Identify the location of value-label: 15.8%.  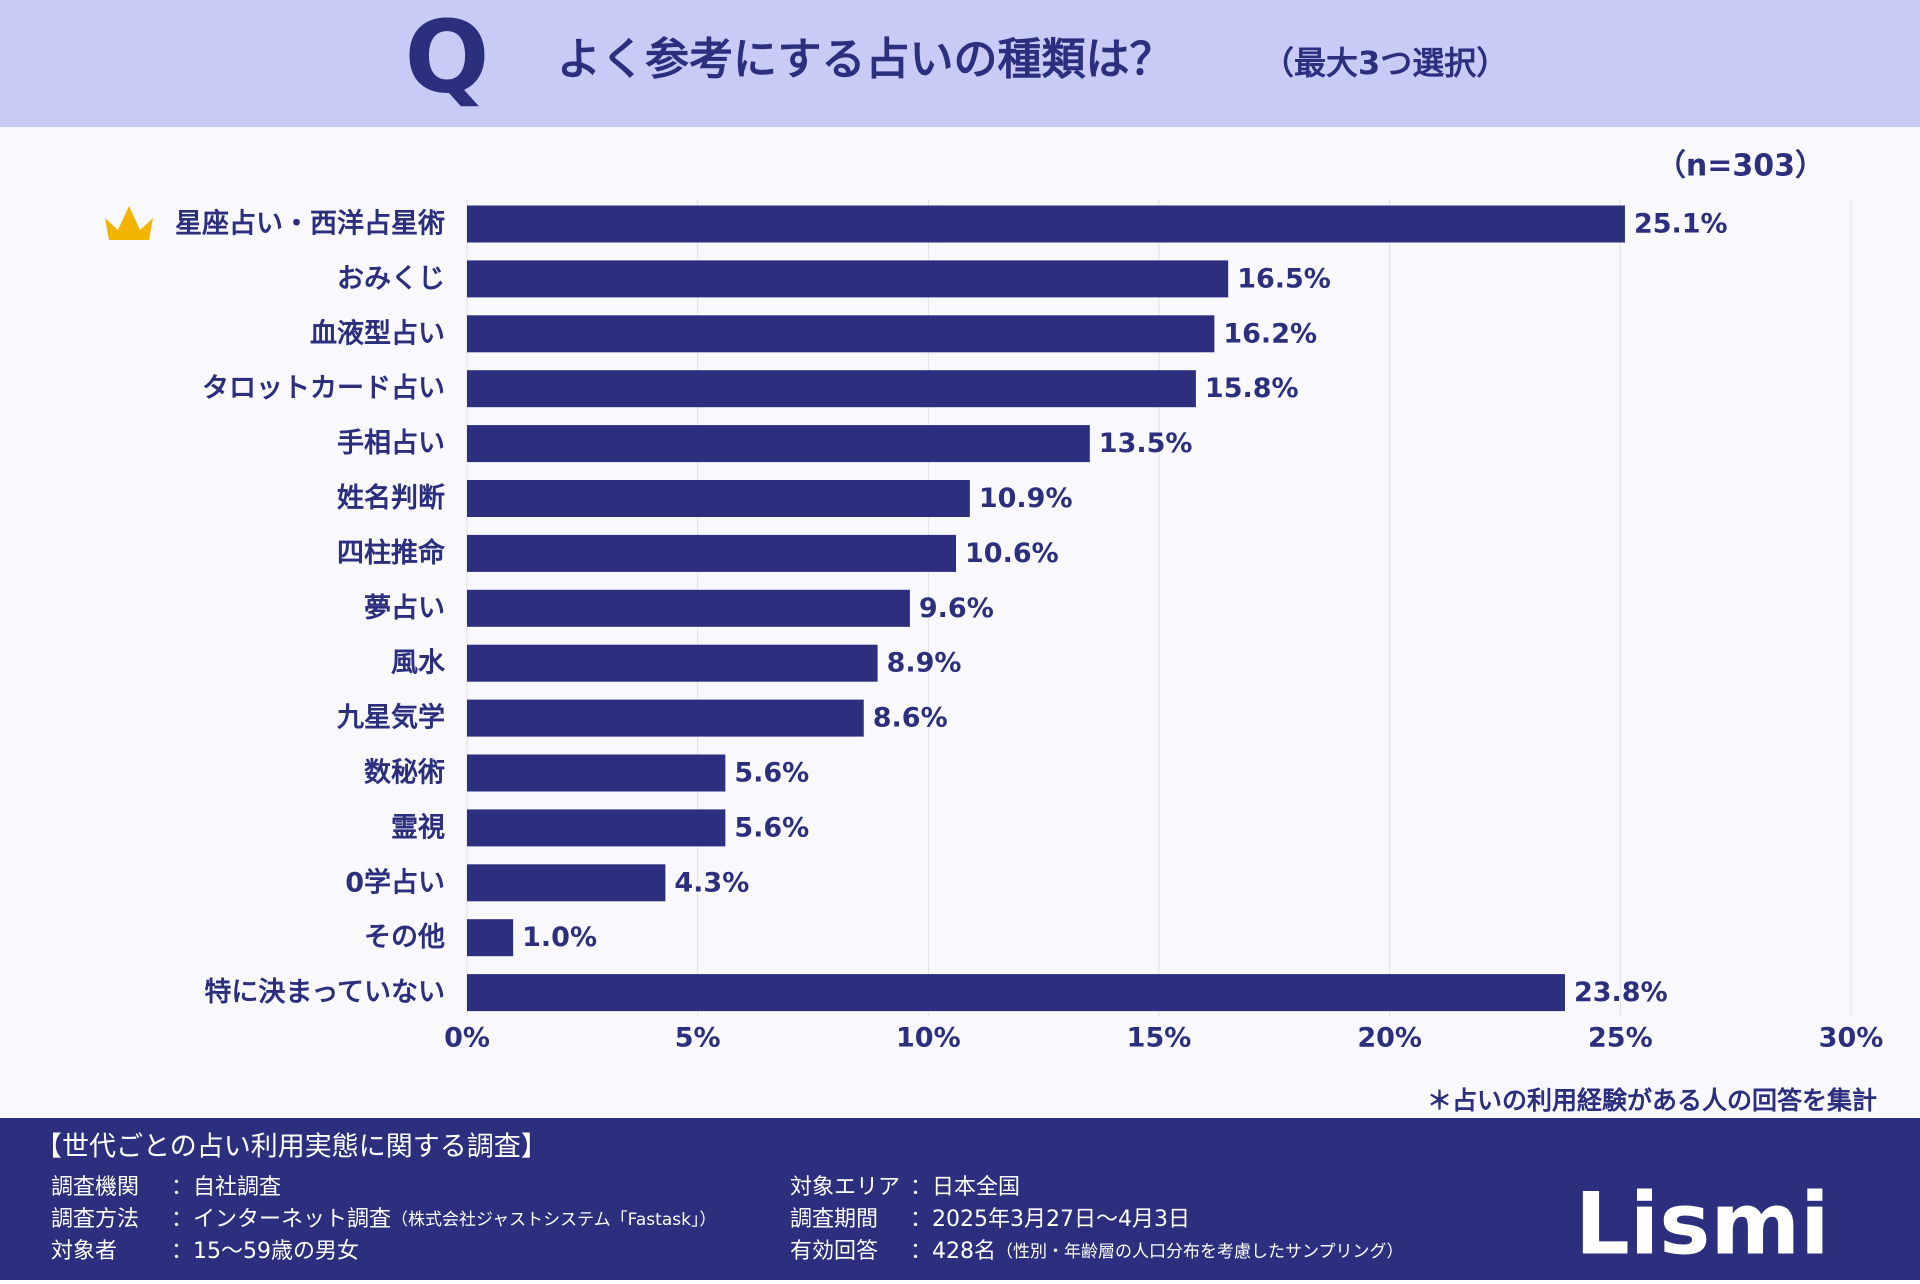
(1252, 388).